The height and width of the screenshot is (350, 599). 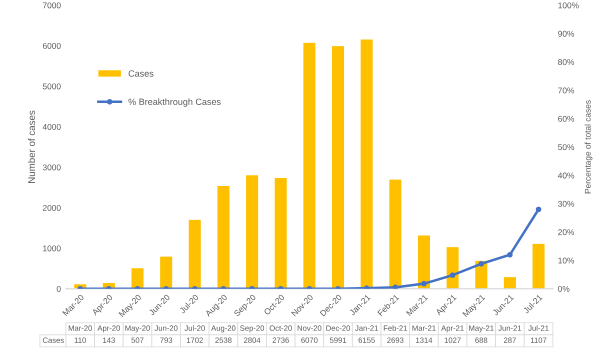 I want to click on y2-tick-label: 100%, so click(x=568, y=5).